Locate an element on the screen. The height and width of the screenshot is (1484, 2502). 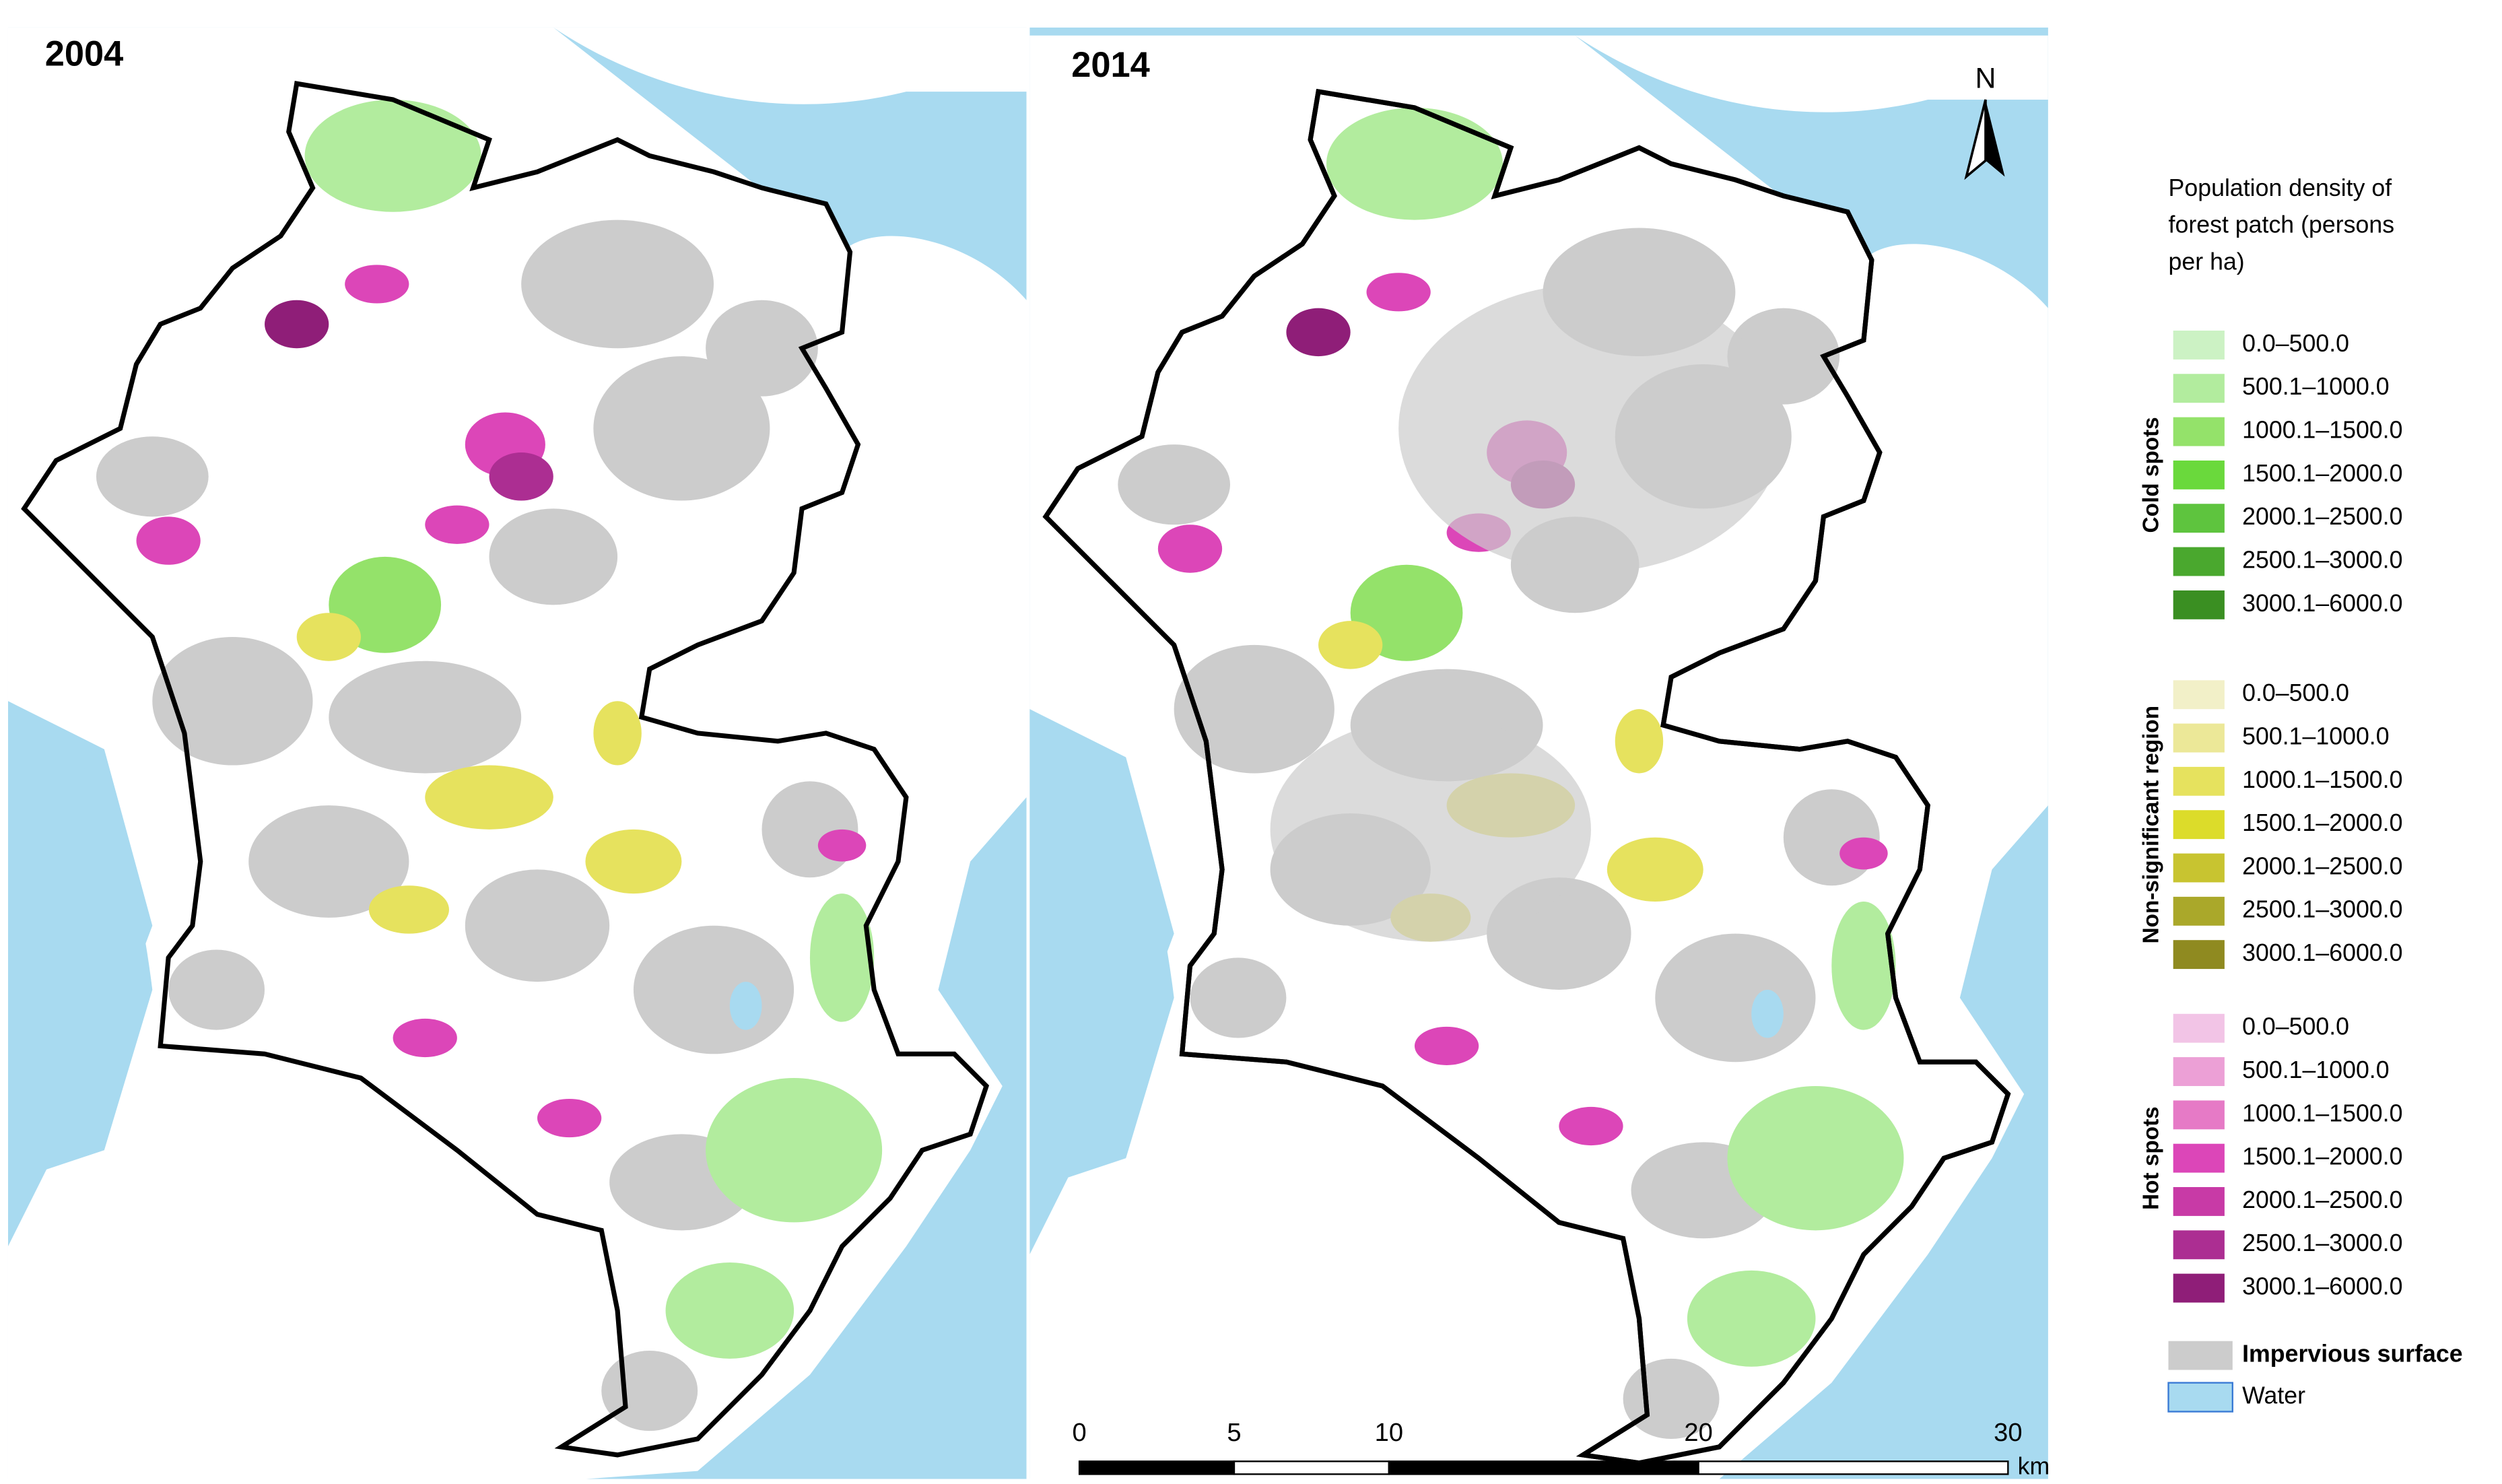
north-label: N is located at coordinates (1985, 79).